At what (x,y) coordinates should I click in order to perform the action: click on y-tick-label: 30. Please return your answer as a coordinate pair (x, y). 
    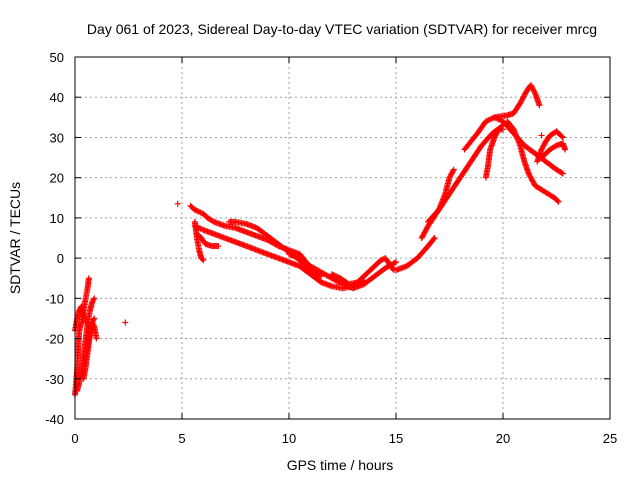
    Looking at the image, I should click on (57, 137).